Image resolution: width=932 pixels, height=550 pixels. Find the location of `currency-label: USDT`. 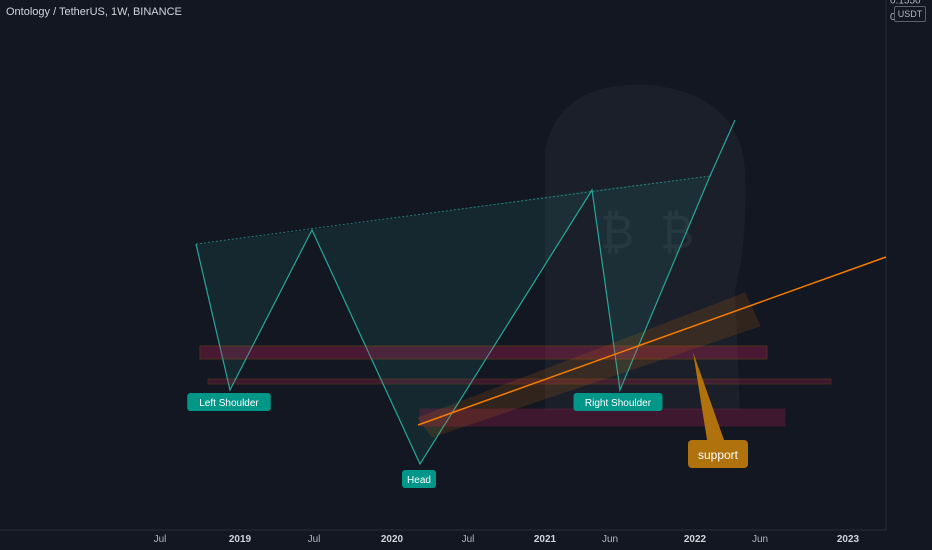

currency-label: USDT is located at coordinates (910, 14).